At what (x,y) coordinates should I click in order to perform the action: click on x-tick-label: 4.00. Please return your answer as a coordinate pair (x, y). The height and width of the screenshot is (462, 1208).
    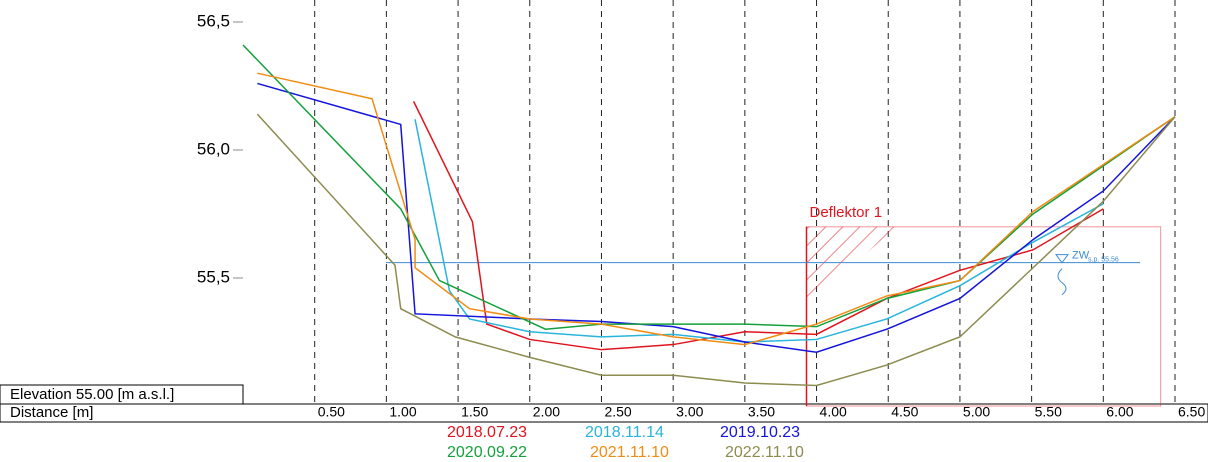
    Looking at the image, I should click on (833, 412).